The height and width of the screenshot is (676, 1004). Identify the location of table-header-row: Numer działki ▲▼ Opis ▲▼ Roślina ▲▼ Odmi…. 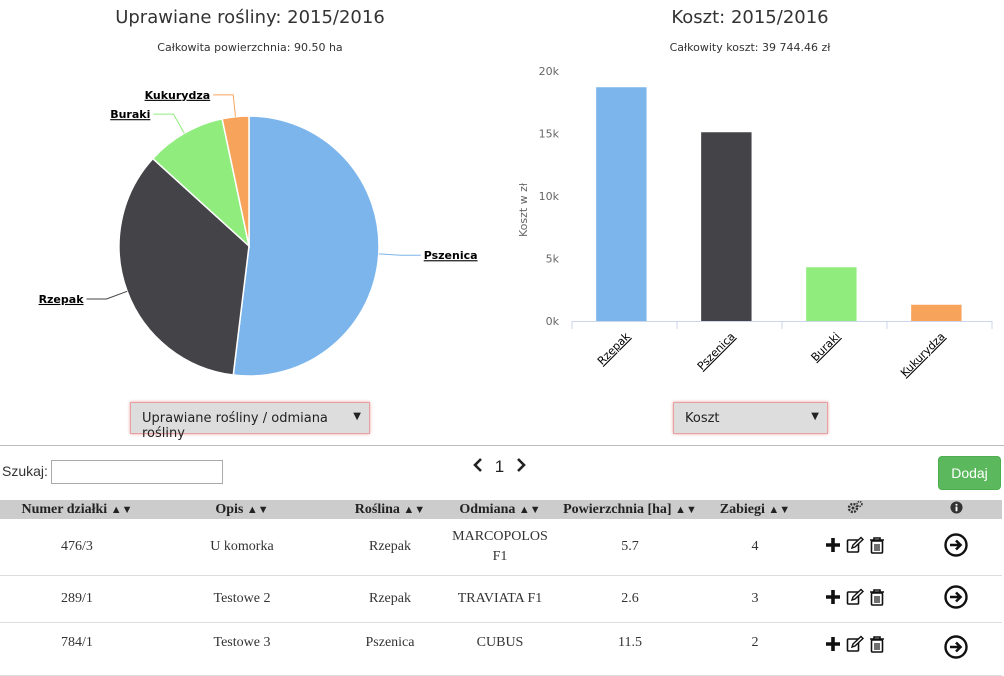
(501, 509).